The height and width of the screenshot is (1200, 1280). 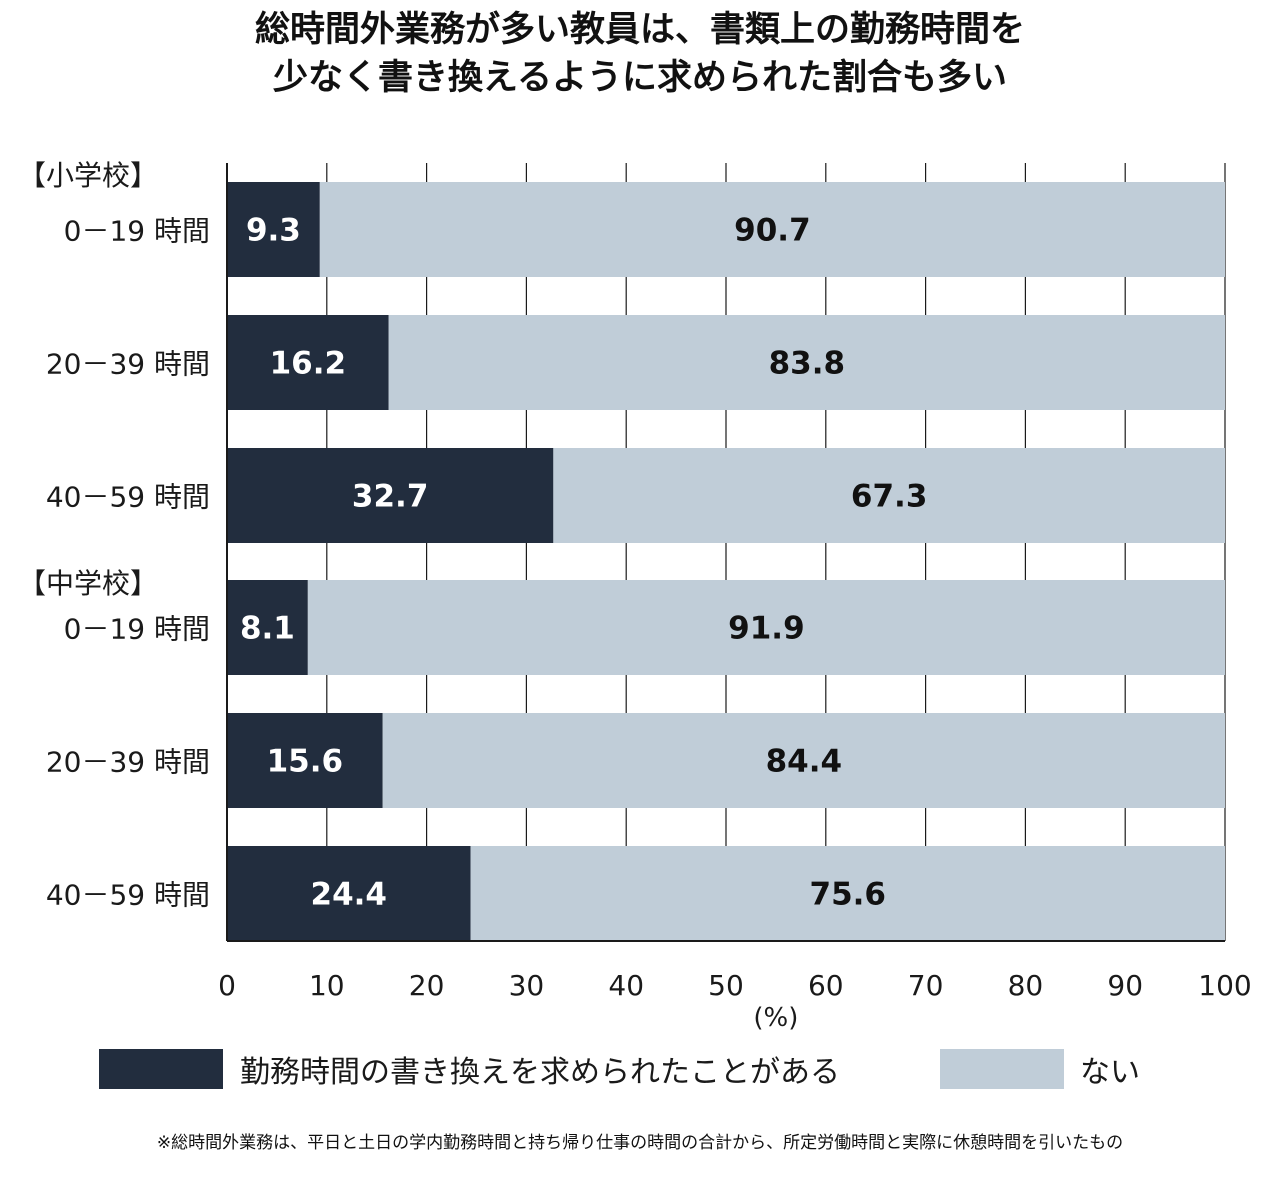 What do you see at coordinates (726, 985) in the screenshot?
I see `x-tick-label: 50` at bounding box center [726, 985].